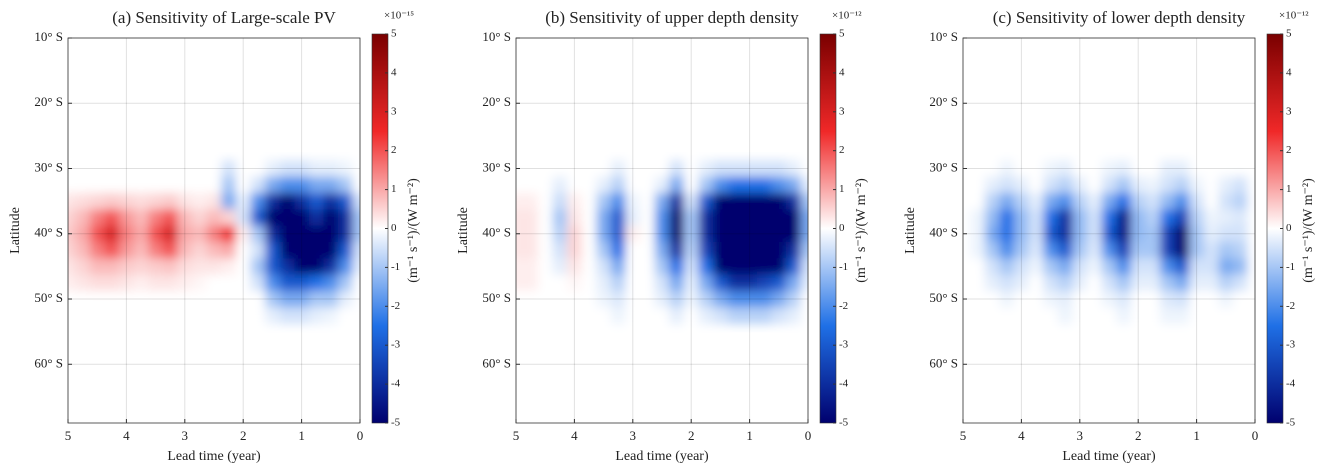 The image size is (1338, 467). I want to click on field-clip, so click(662, 242).